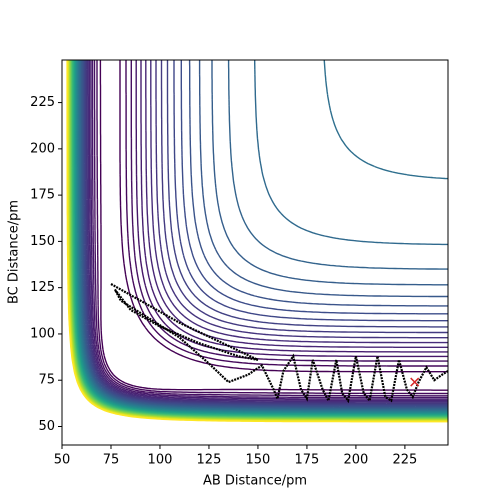  What do you see at coordinates (42, 333) in the screenshot?
I see `y-tick-label: 100` at bounding box center [42, 333].